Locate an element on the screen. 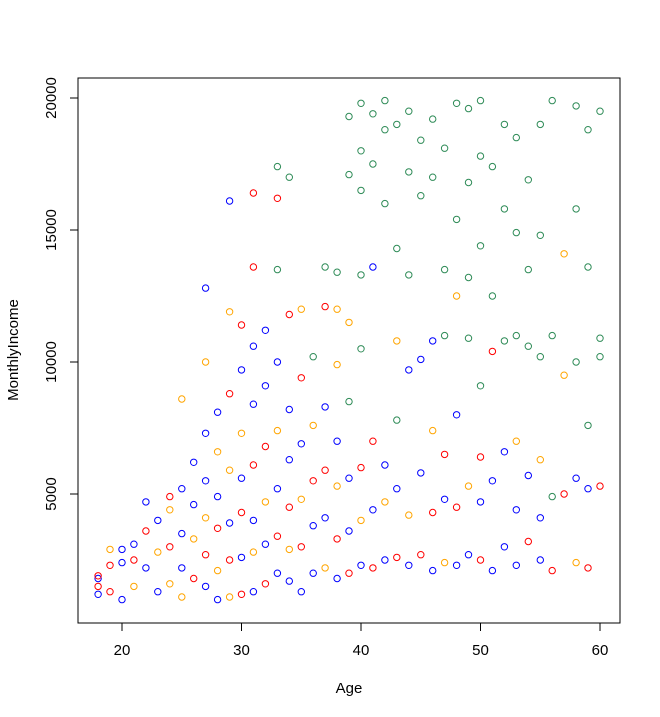 The height and width of the screenshot is (717, 660). y-axis-label: MonthlyIncome is located at coordinates (13, 350).